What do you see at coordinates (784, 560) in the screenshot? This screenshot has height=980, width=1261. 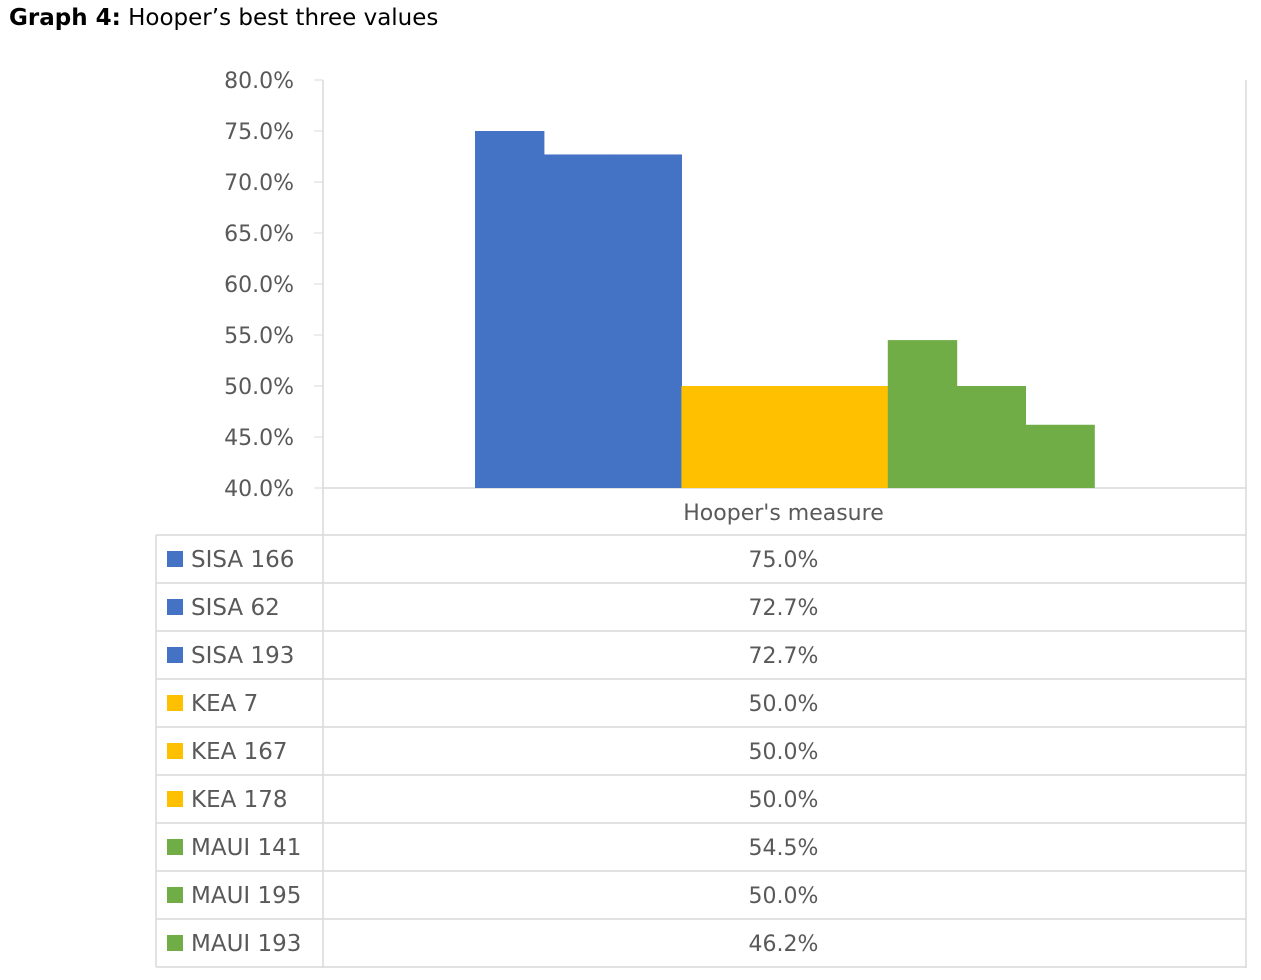 I see `data-value-label: 75.0%` at bounding box center [784, 560].